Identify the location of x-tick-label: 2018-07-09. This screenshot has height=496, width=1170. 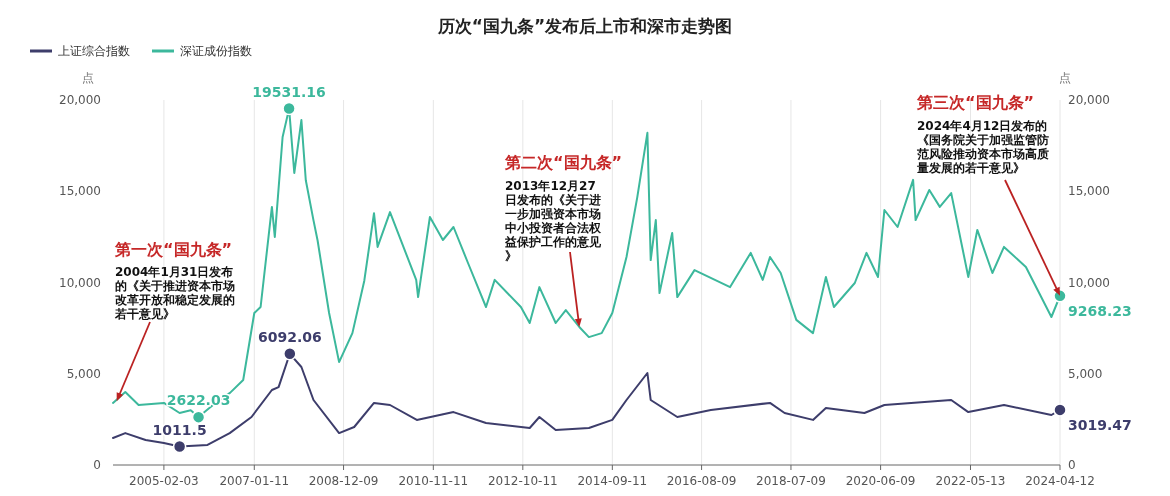
(791, 481).